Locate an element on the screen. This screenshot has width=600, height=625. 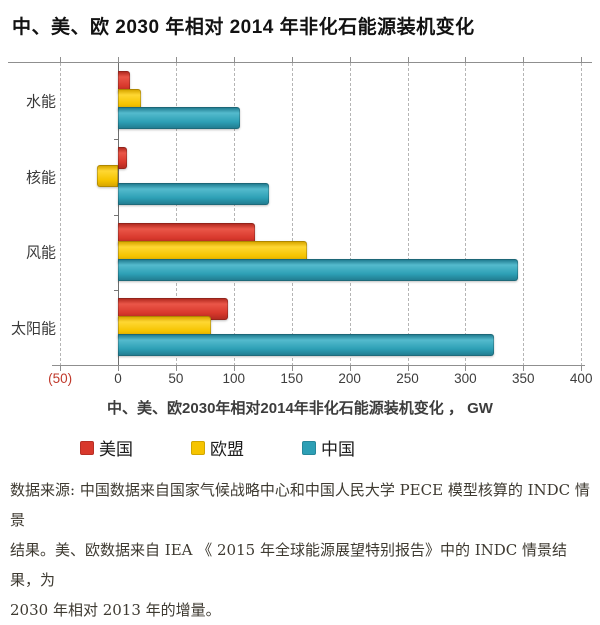
legend-label-china: 中国 is located at coordinates (338, 449).